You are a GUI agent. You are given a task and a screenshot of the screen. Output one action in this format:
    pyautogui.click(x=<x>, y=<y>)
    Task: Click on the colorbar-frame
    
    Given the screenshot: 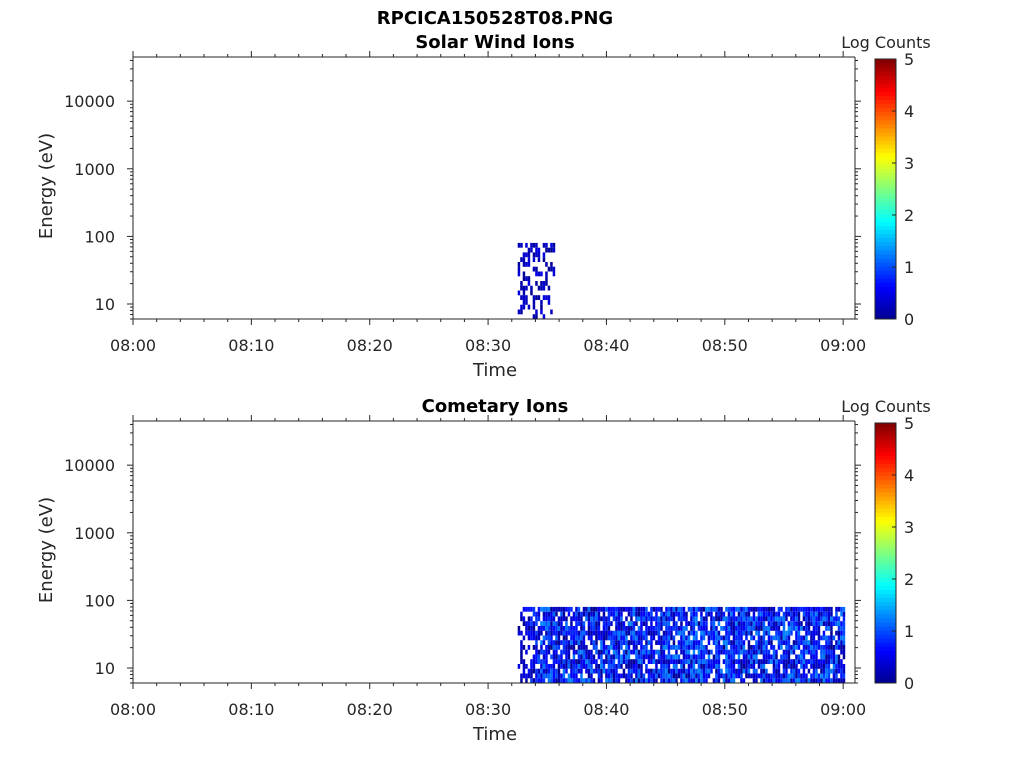 What is the action you would take?
    pyautogui.click(x=885, y=189)
    